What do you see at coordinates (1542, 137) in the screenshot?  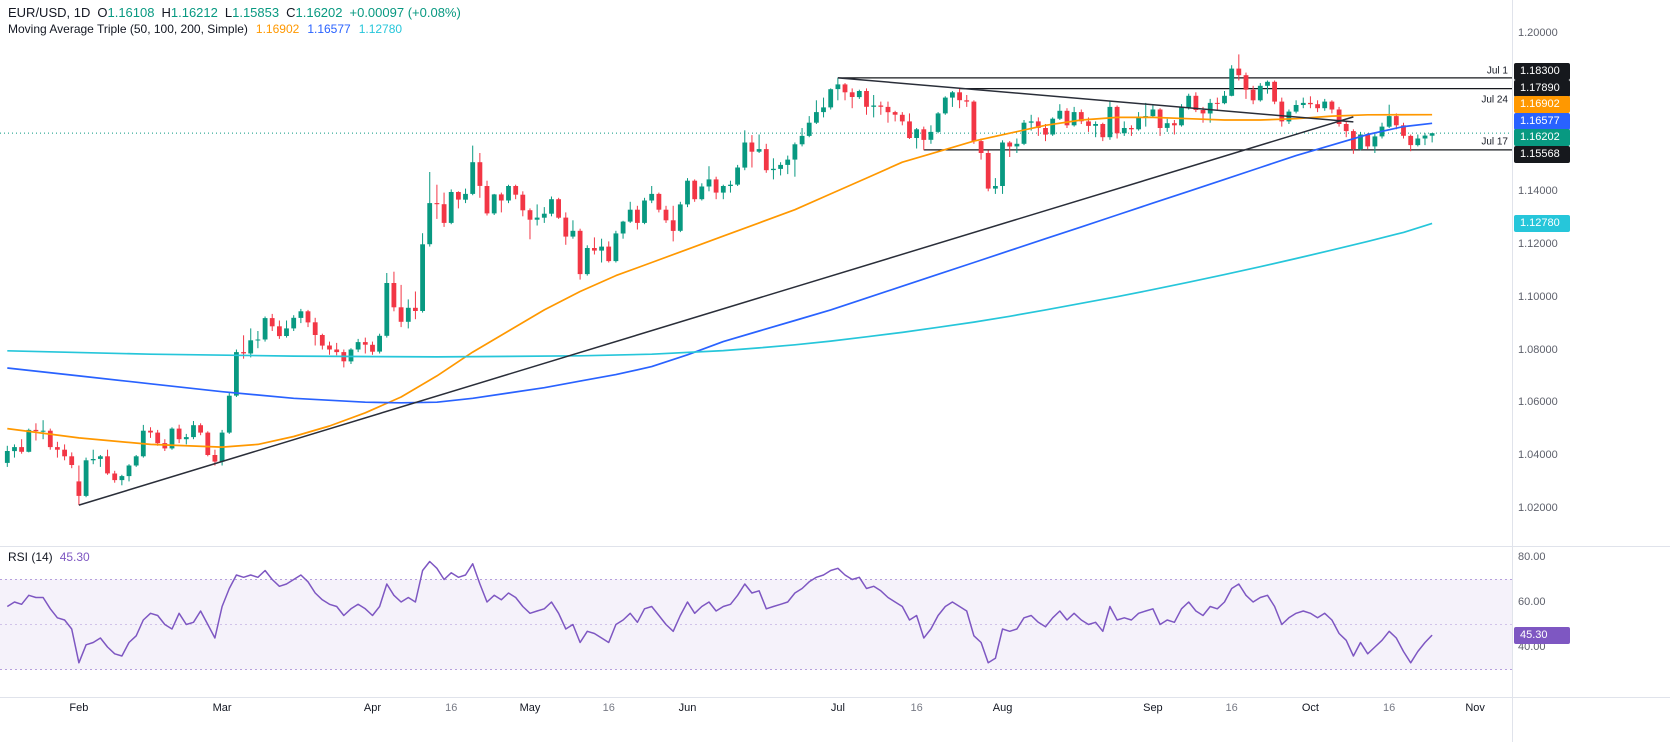 I see `price-badge: 1.16202` at bounding box center [1542, 137].